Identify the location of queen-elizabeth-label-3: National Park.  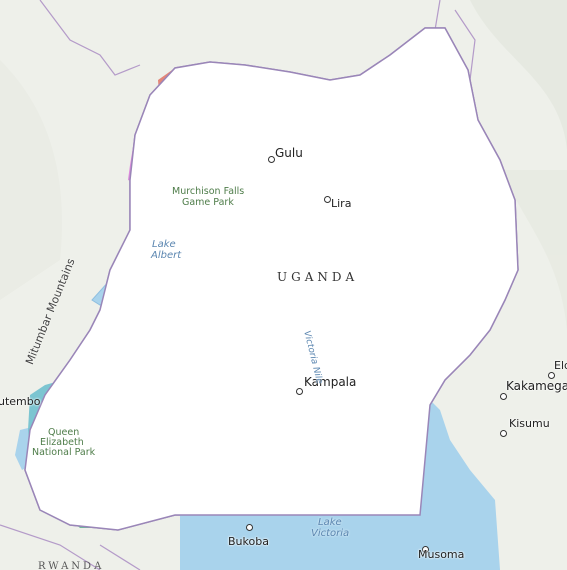
(63, 453).